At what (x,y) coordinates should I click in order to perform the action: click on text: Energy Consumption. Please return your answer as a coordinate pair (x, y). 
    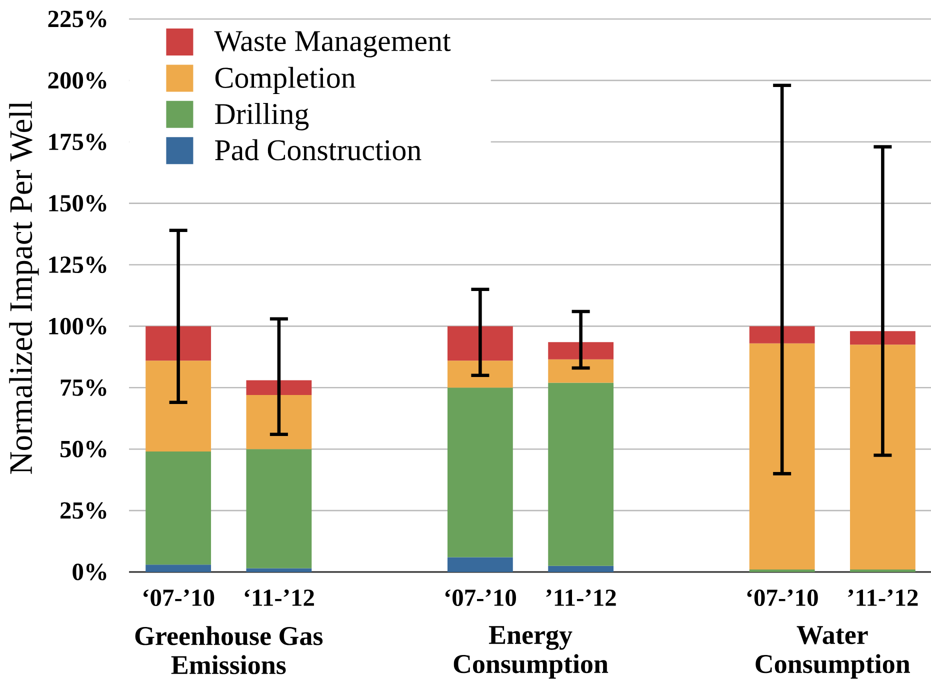
    Looking at the image, I should click on (531, 652).